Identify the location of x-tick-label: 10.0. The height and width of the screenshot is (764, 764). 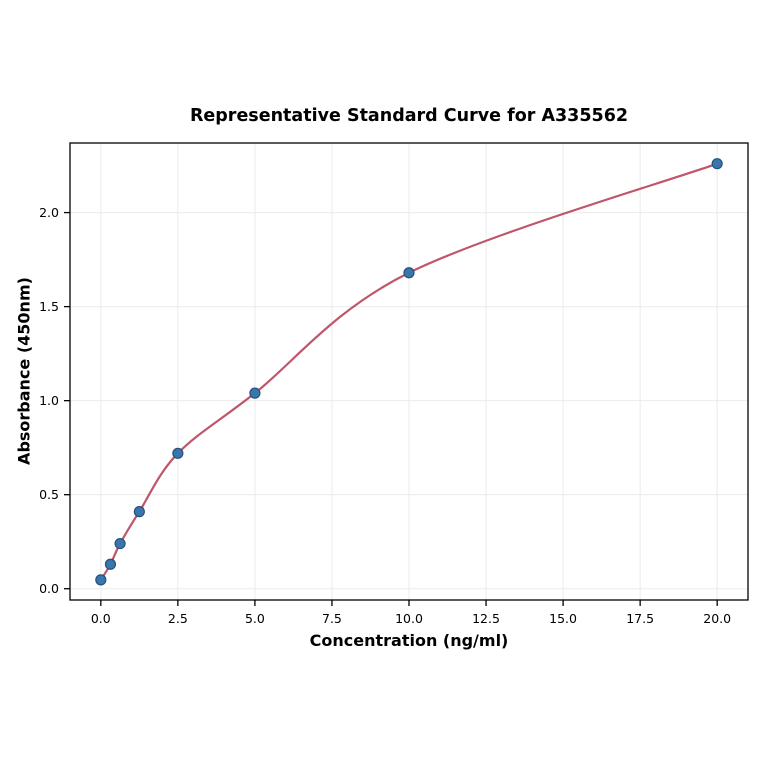
(409, 618).